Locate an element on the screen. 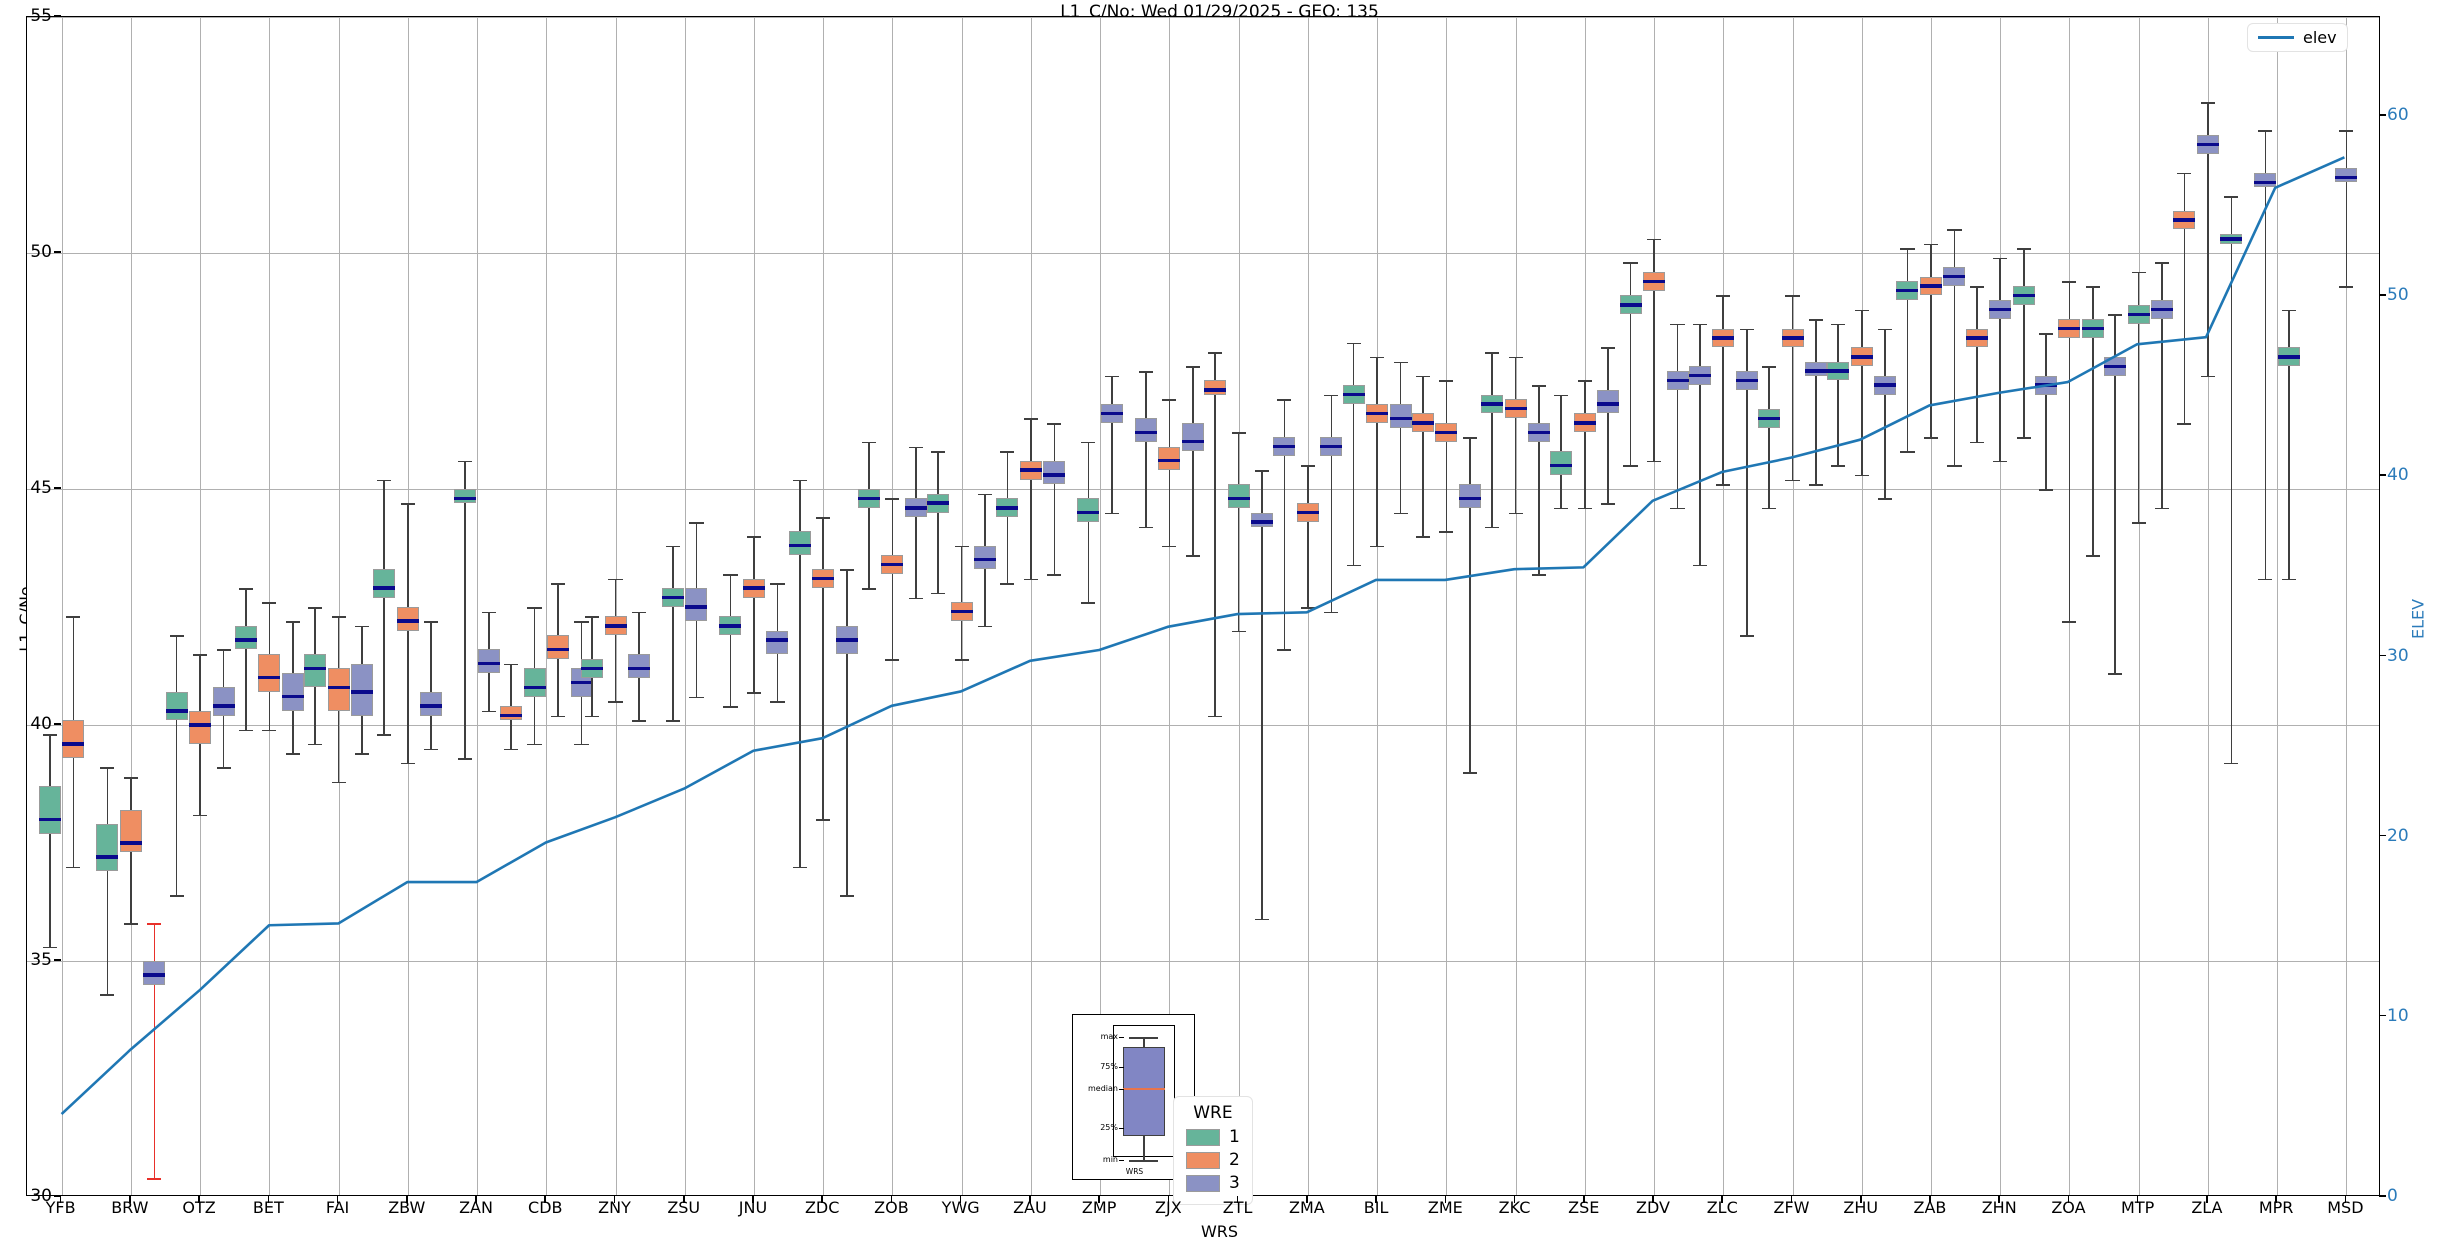 This screenshot has height=1241, width=2439. x-axis-tick-zmp: ZMP is located at coordinates (1099, 1207).